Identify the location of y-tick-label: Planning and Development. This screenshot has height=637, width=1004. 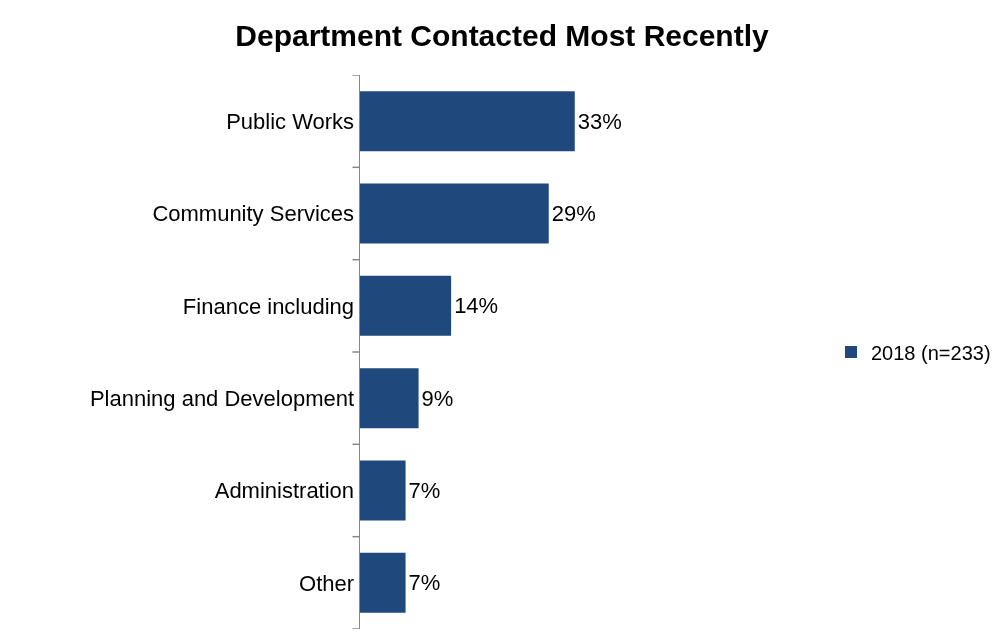
(222, 398).